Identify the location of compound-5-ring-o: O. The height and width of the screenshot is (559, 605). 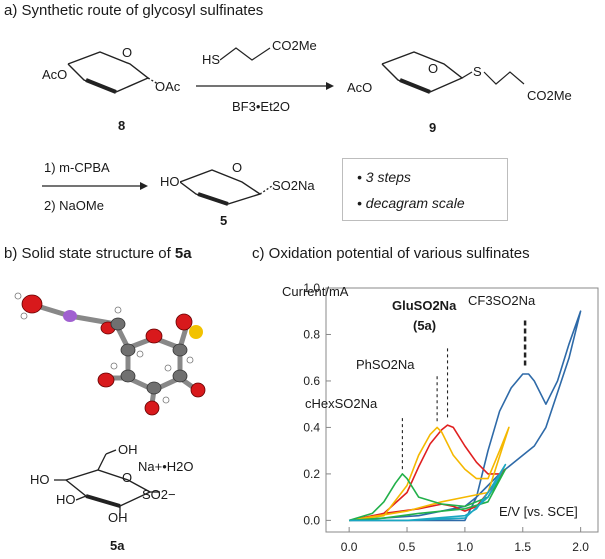
(237, 167).